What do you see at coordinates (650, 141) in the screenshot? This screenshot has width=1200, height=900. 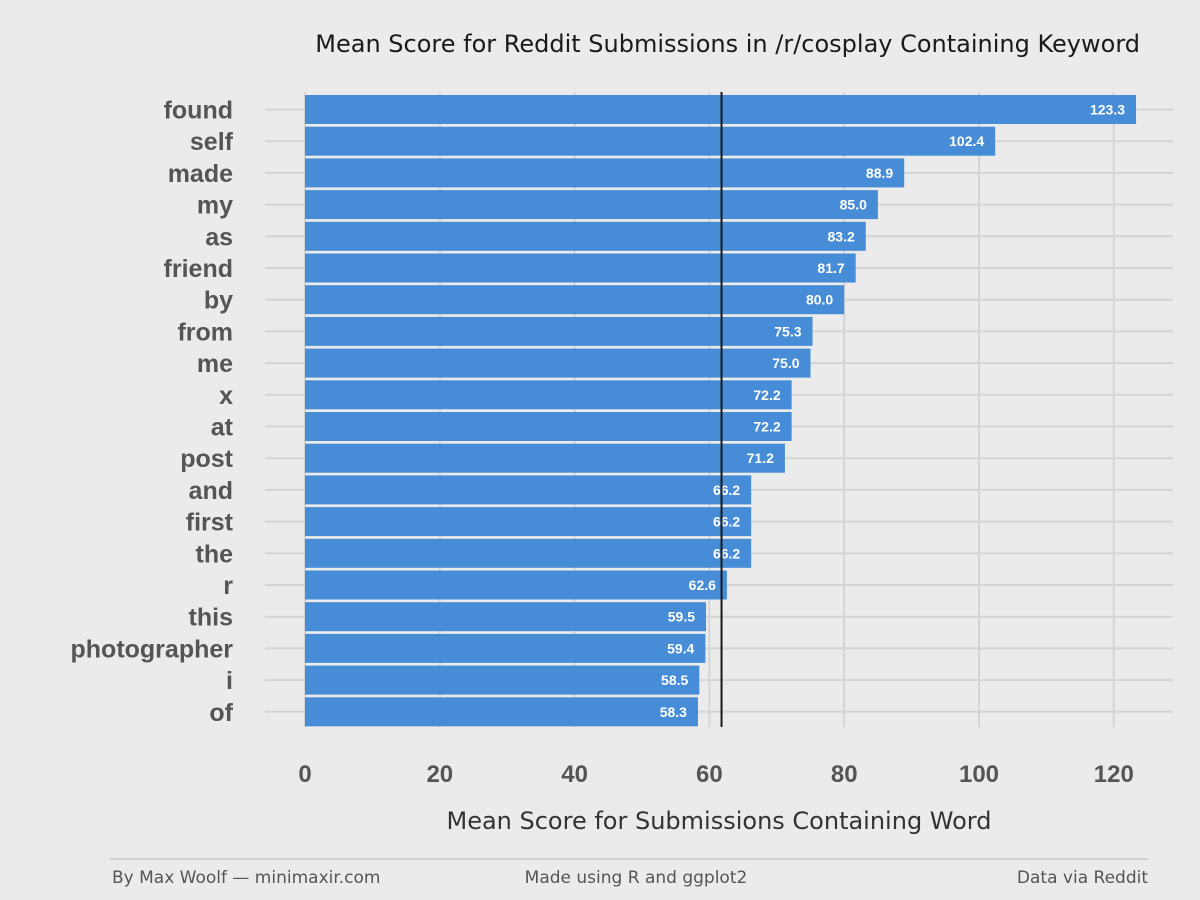 I see `bar-self` at bounding box center [650, 141].